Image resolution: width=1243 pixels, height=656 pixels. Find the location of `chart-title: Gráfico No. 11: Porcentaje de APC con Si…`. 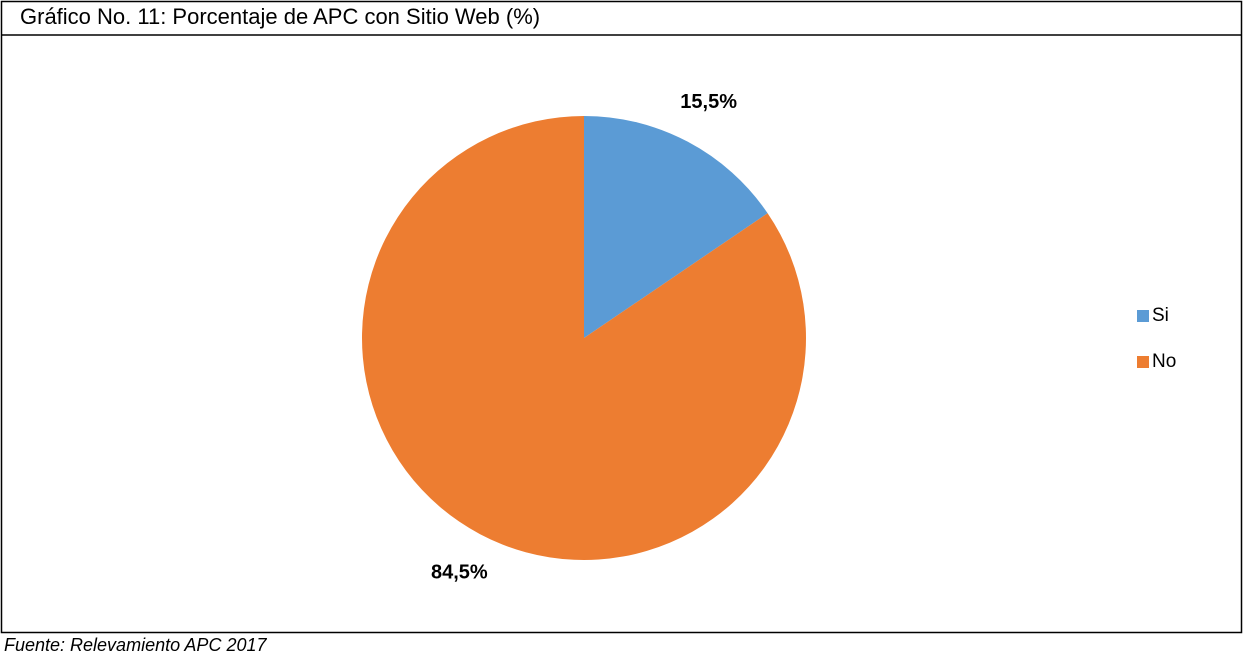

chart-title: Gráfico No. 11: Porcentaje de APC con Si… is located at coordinates (280, 16).